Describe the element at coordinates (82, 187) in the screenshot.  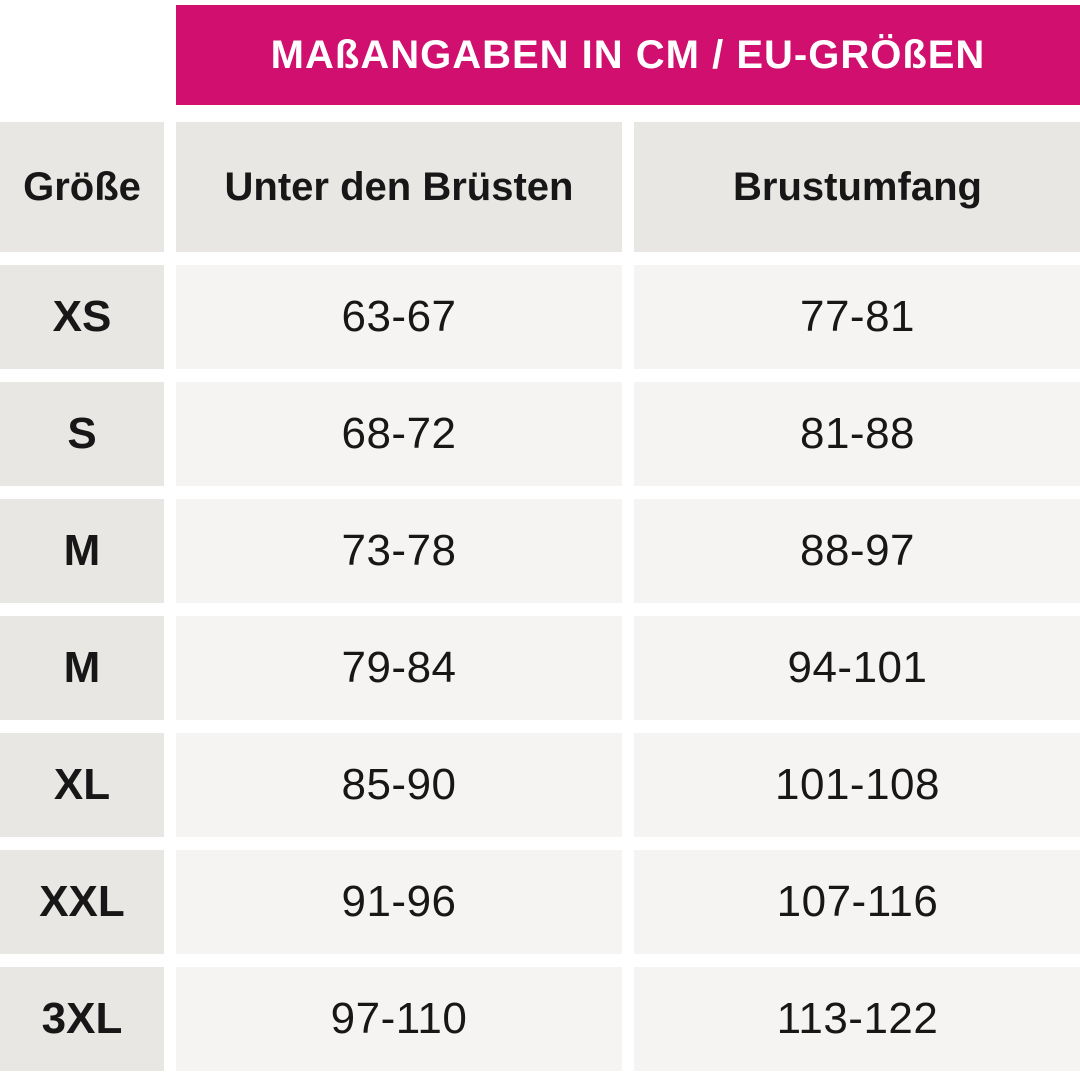
I see `column-header-size: Größe` at that location.